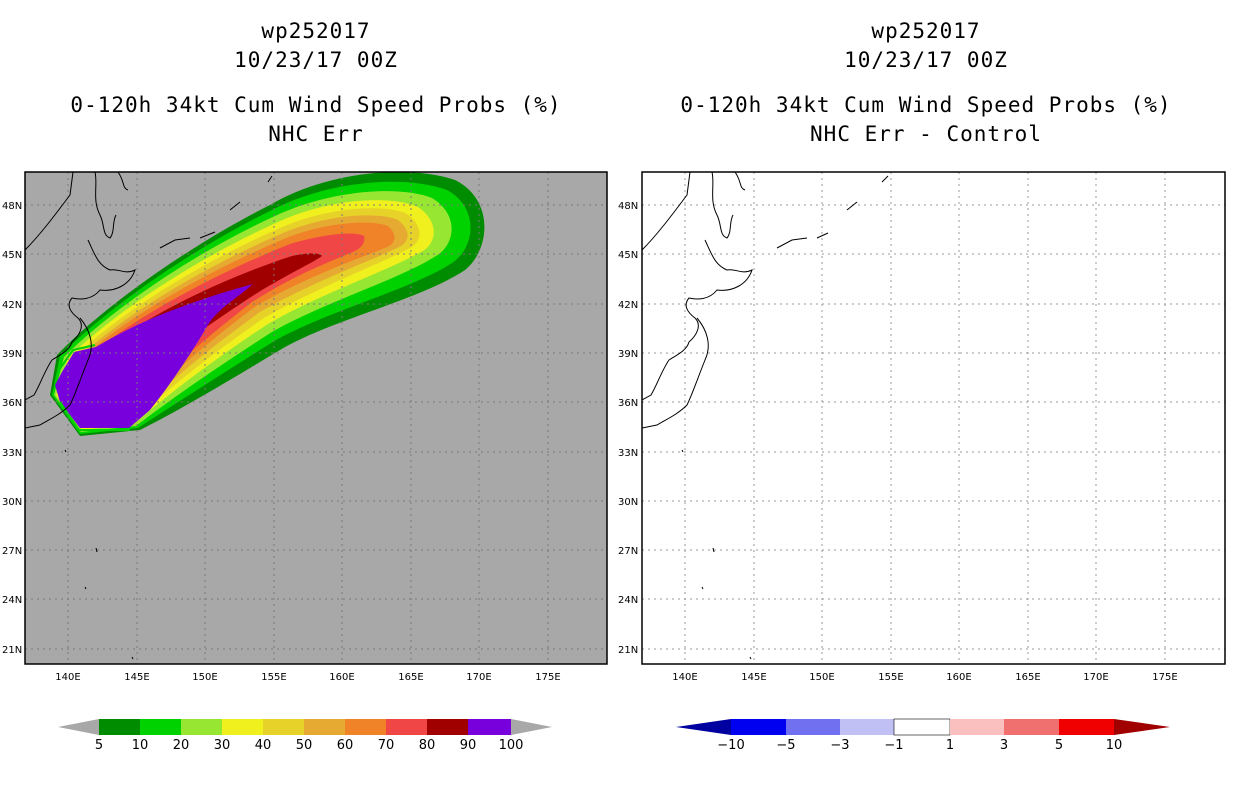 The image size is (1236, 800). I want to click on left-colorbar-high-arrow, so click(531, 727).